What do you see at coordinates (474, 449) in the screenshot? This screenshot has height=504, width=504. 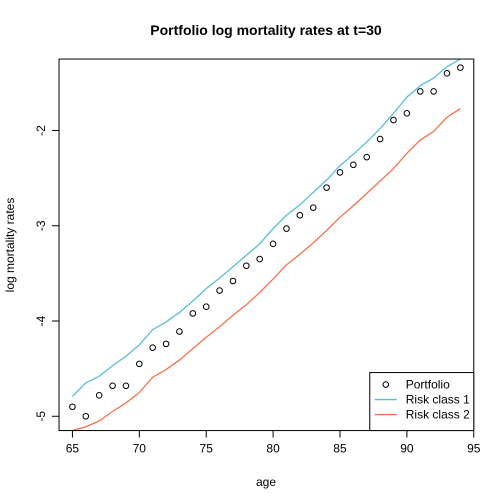 I see `x-tick-label: 95` at bounding box center [474, 449].